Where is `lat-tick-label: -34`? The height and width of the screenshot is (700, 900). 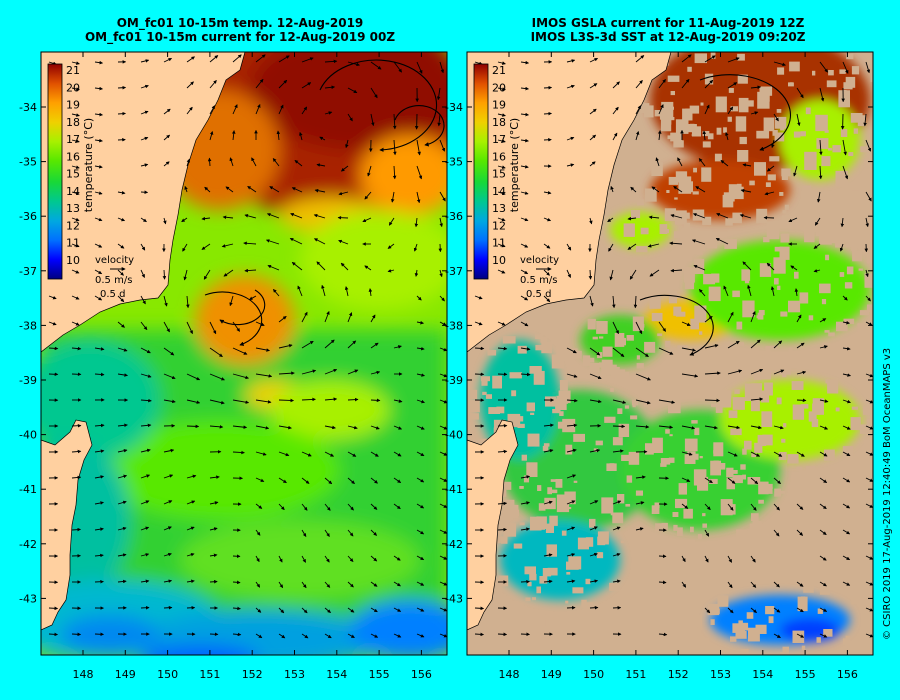
lat-tick-label: -34 is located at coordinates (454, 107).